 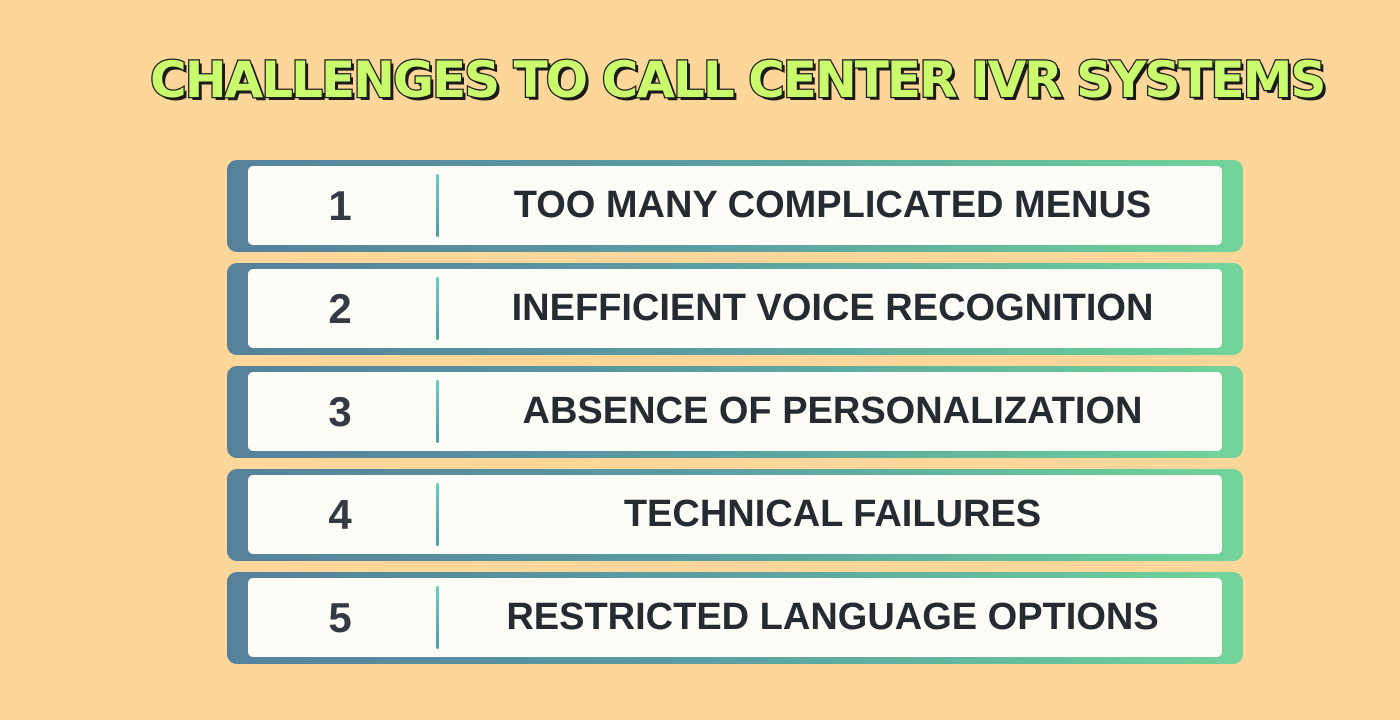 What do you see at coordinates (832, 514) in the screenshot?
I see `item-label: TECHNICAL FAILURES` at bounding box center [832, 514].